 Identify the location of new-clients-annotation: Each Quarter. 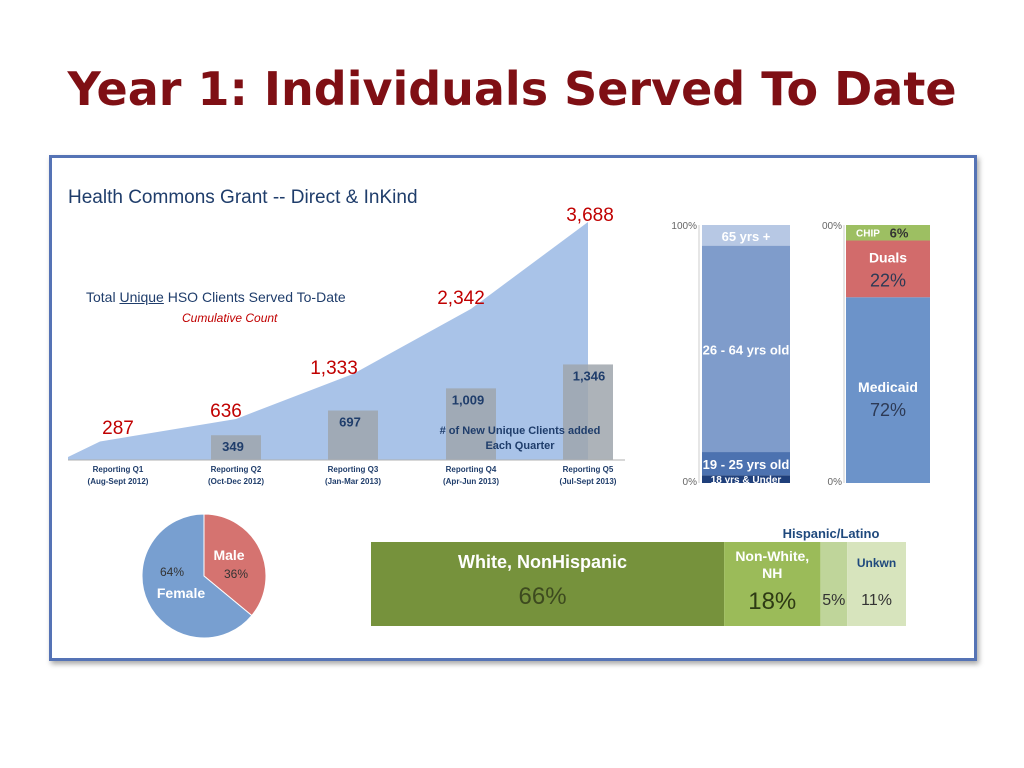
(520, 446).